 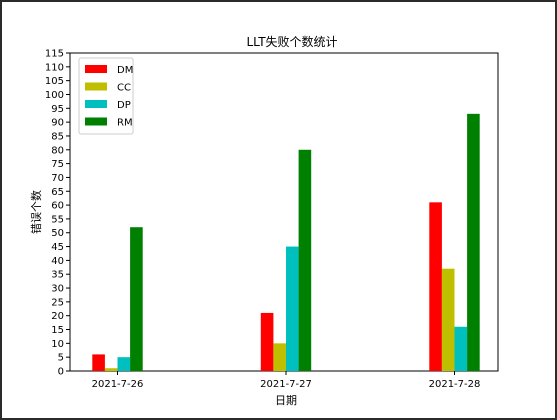 What do you see at coordinates (57, 233) in the screenshot?
I see `y-tick-label: 50` at bounding box center [57, 233].